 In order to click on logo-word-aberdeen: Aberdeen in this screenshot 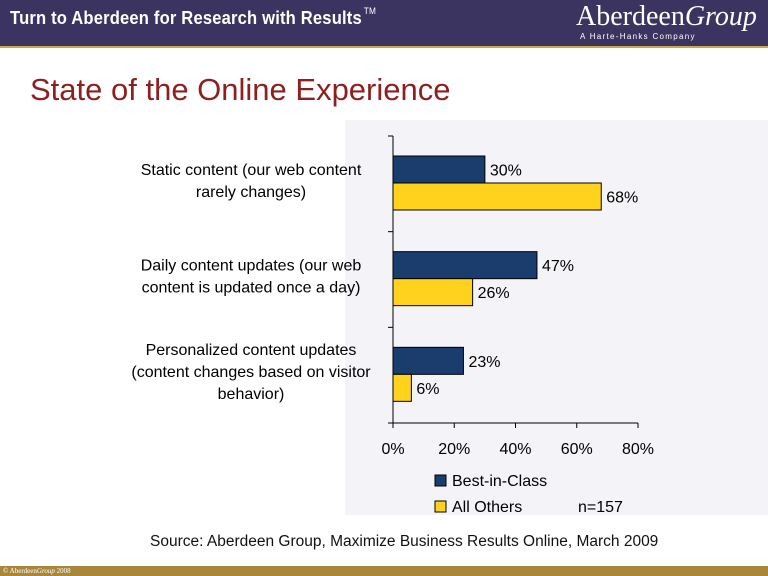, I will do `click(630, 16)`.